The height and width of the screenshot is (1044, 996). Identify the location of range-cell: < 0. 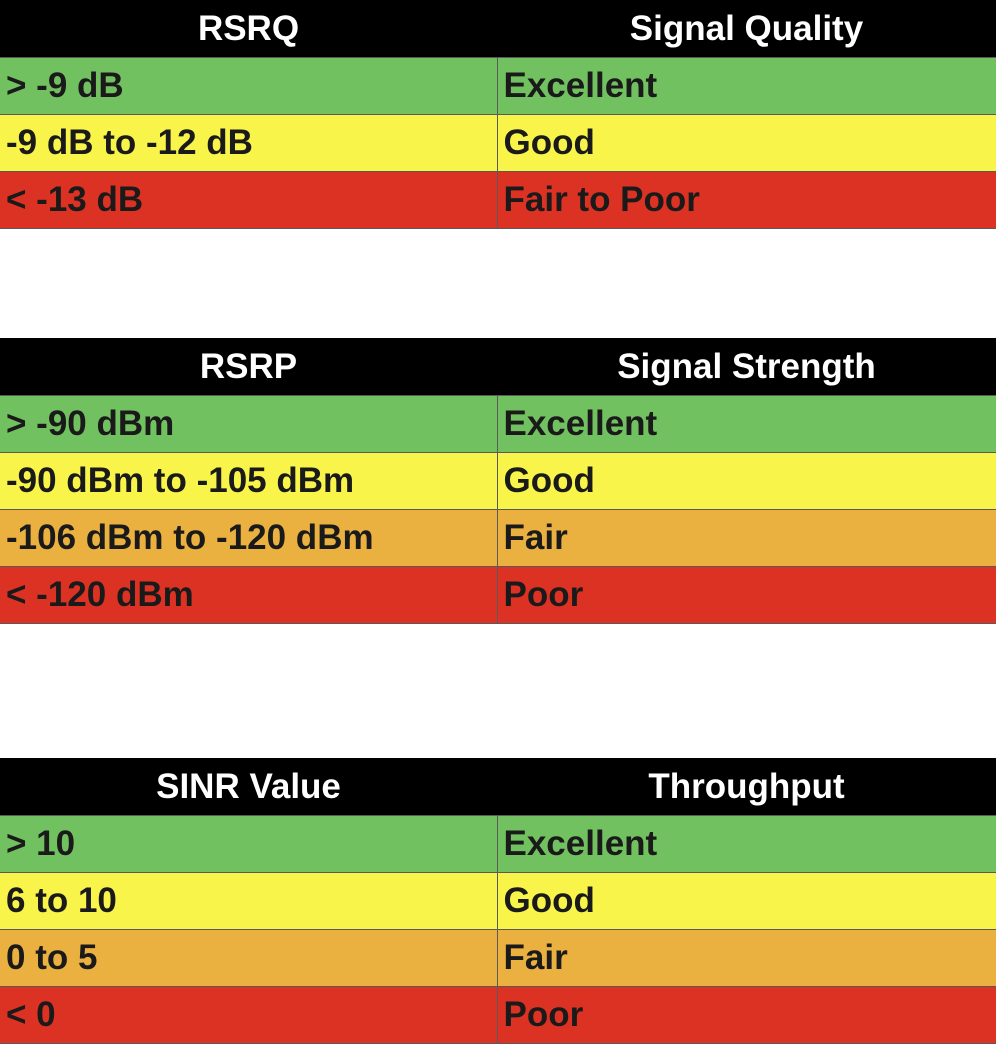
(248, 1015).